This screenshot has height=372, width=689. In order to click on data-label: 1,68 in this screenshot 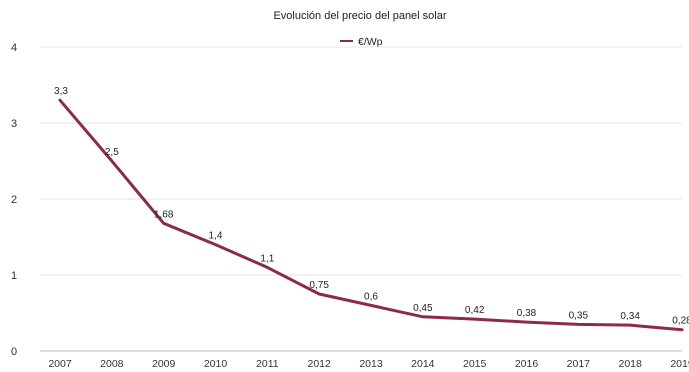, I will do `click(164, 214)`.